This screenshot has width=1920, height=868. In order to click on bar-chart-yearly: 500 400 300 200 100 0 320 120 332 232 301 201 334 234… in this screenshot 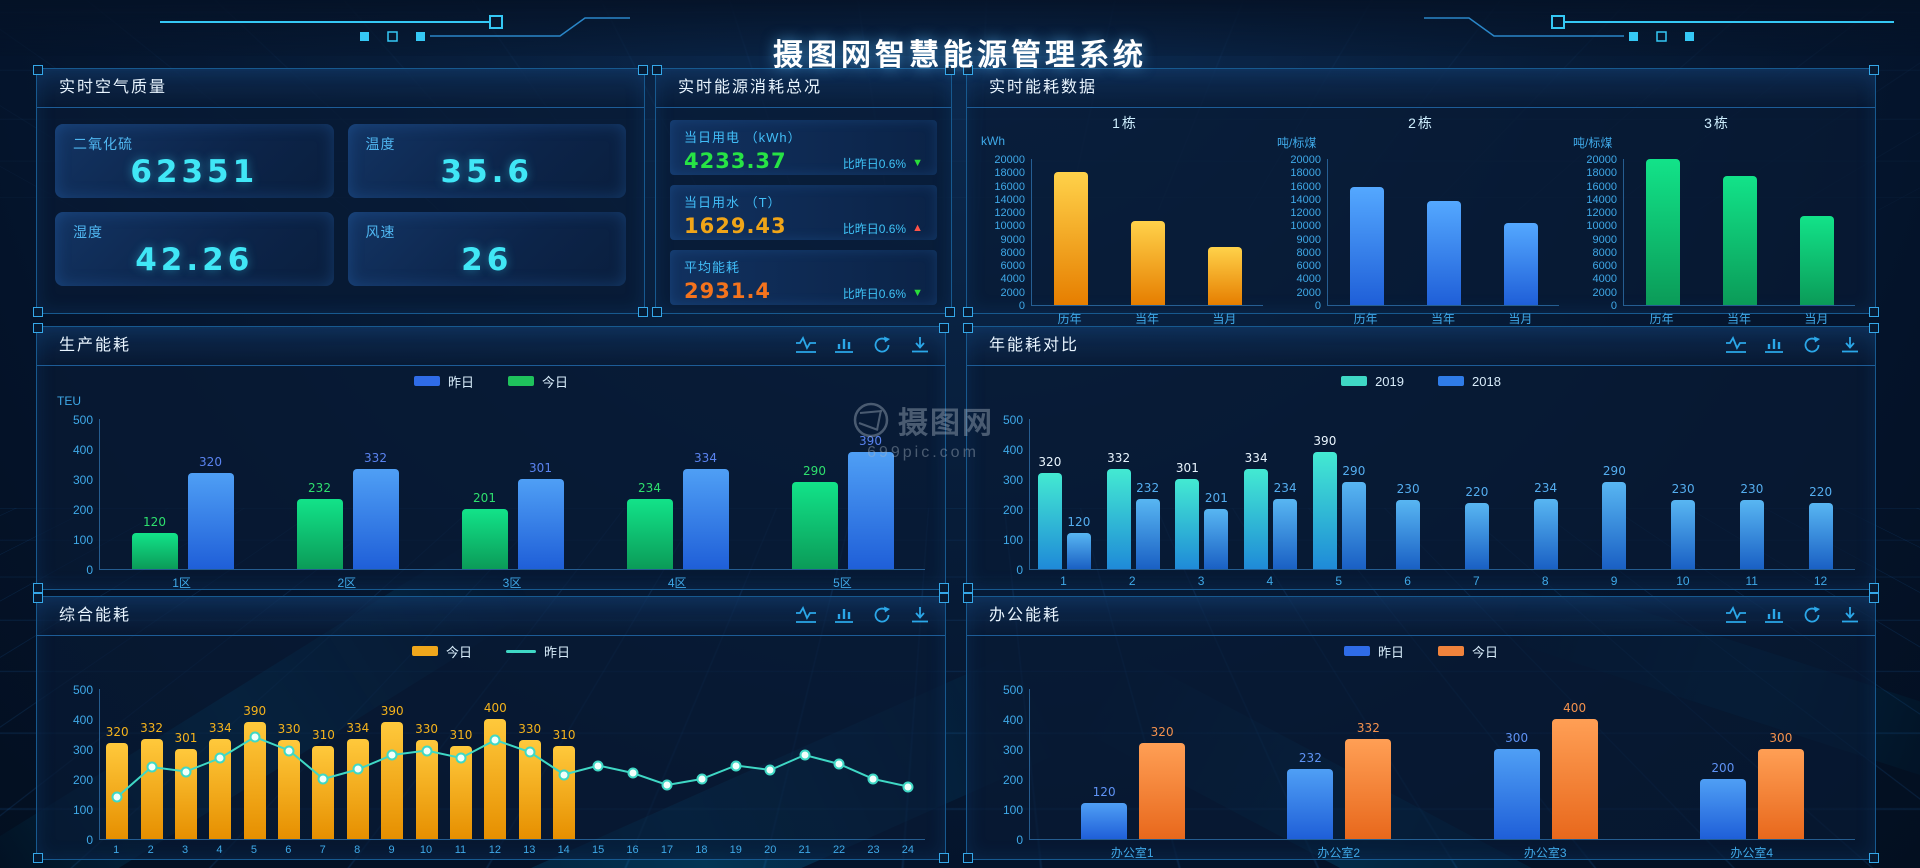, I will do `click(1421, 491)`.